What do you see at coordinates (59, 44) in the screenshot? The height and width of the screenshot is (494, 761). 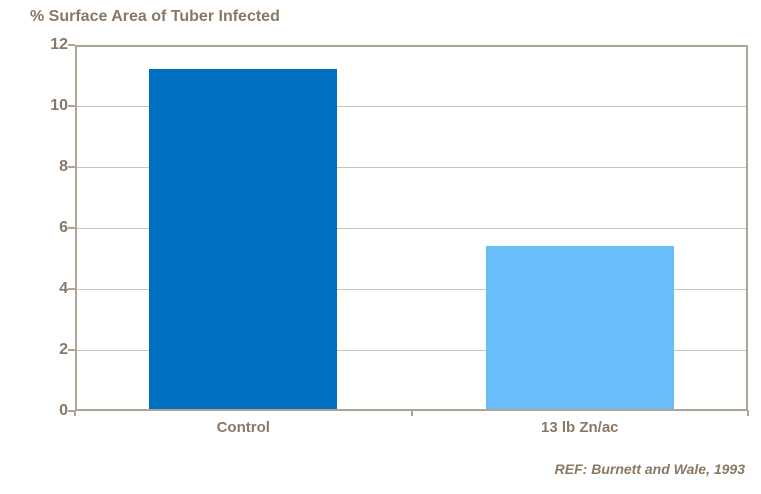 I see `y-axis-tick-label: 12` at bounding box center [59, 44].